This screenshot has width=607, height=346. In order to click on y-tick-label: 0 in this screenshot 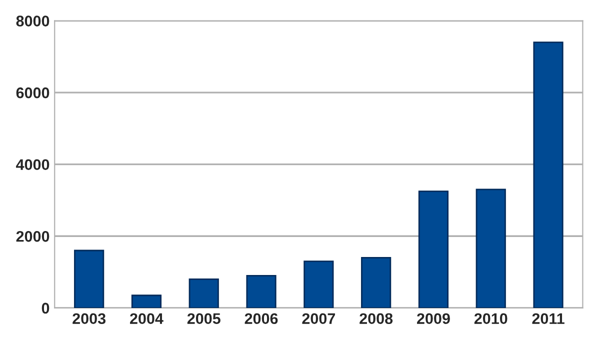, I will do `click(46, 308)`.